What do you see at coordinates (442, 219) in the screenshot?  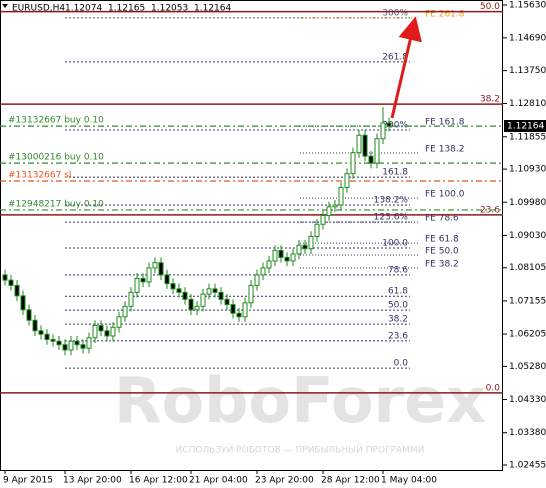 I see `fe-level-label: FE 78.6` at bounding box center [442, 219].